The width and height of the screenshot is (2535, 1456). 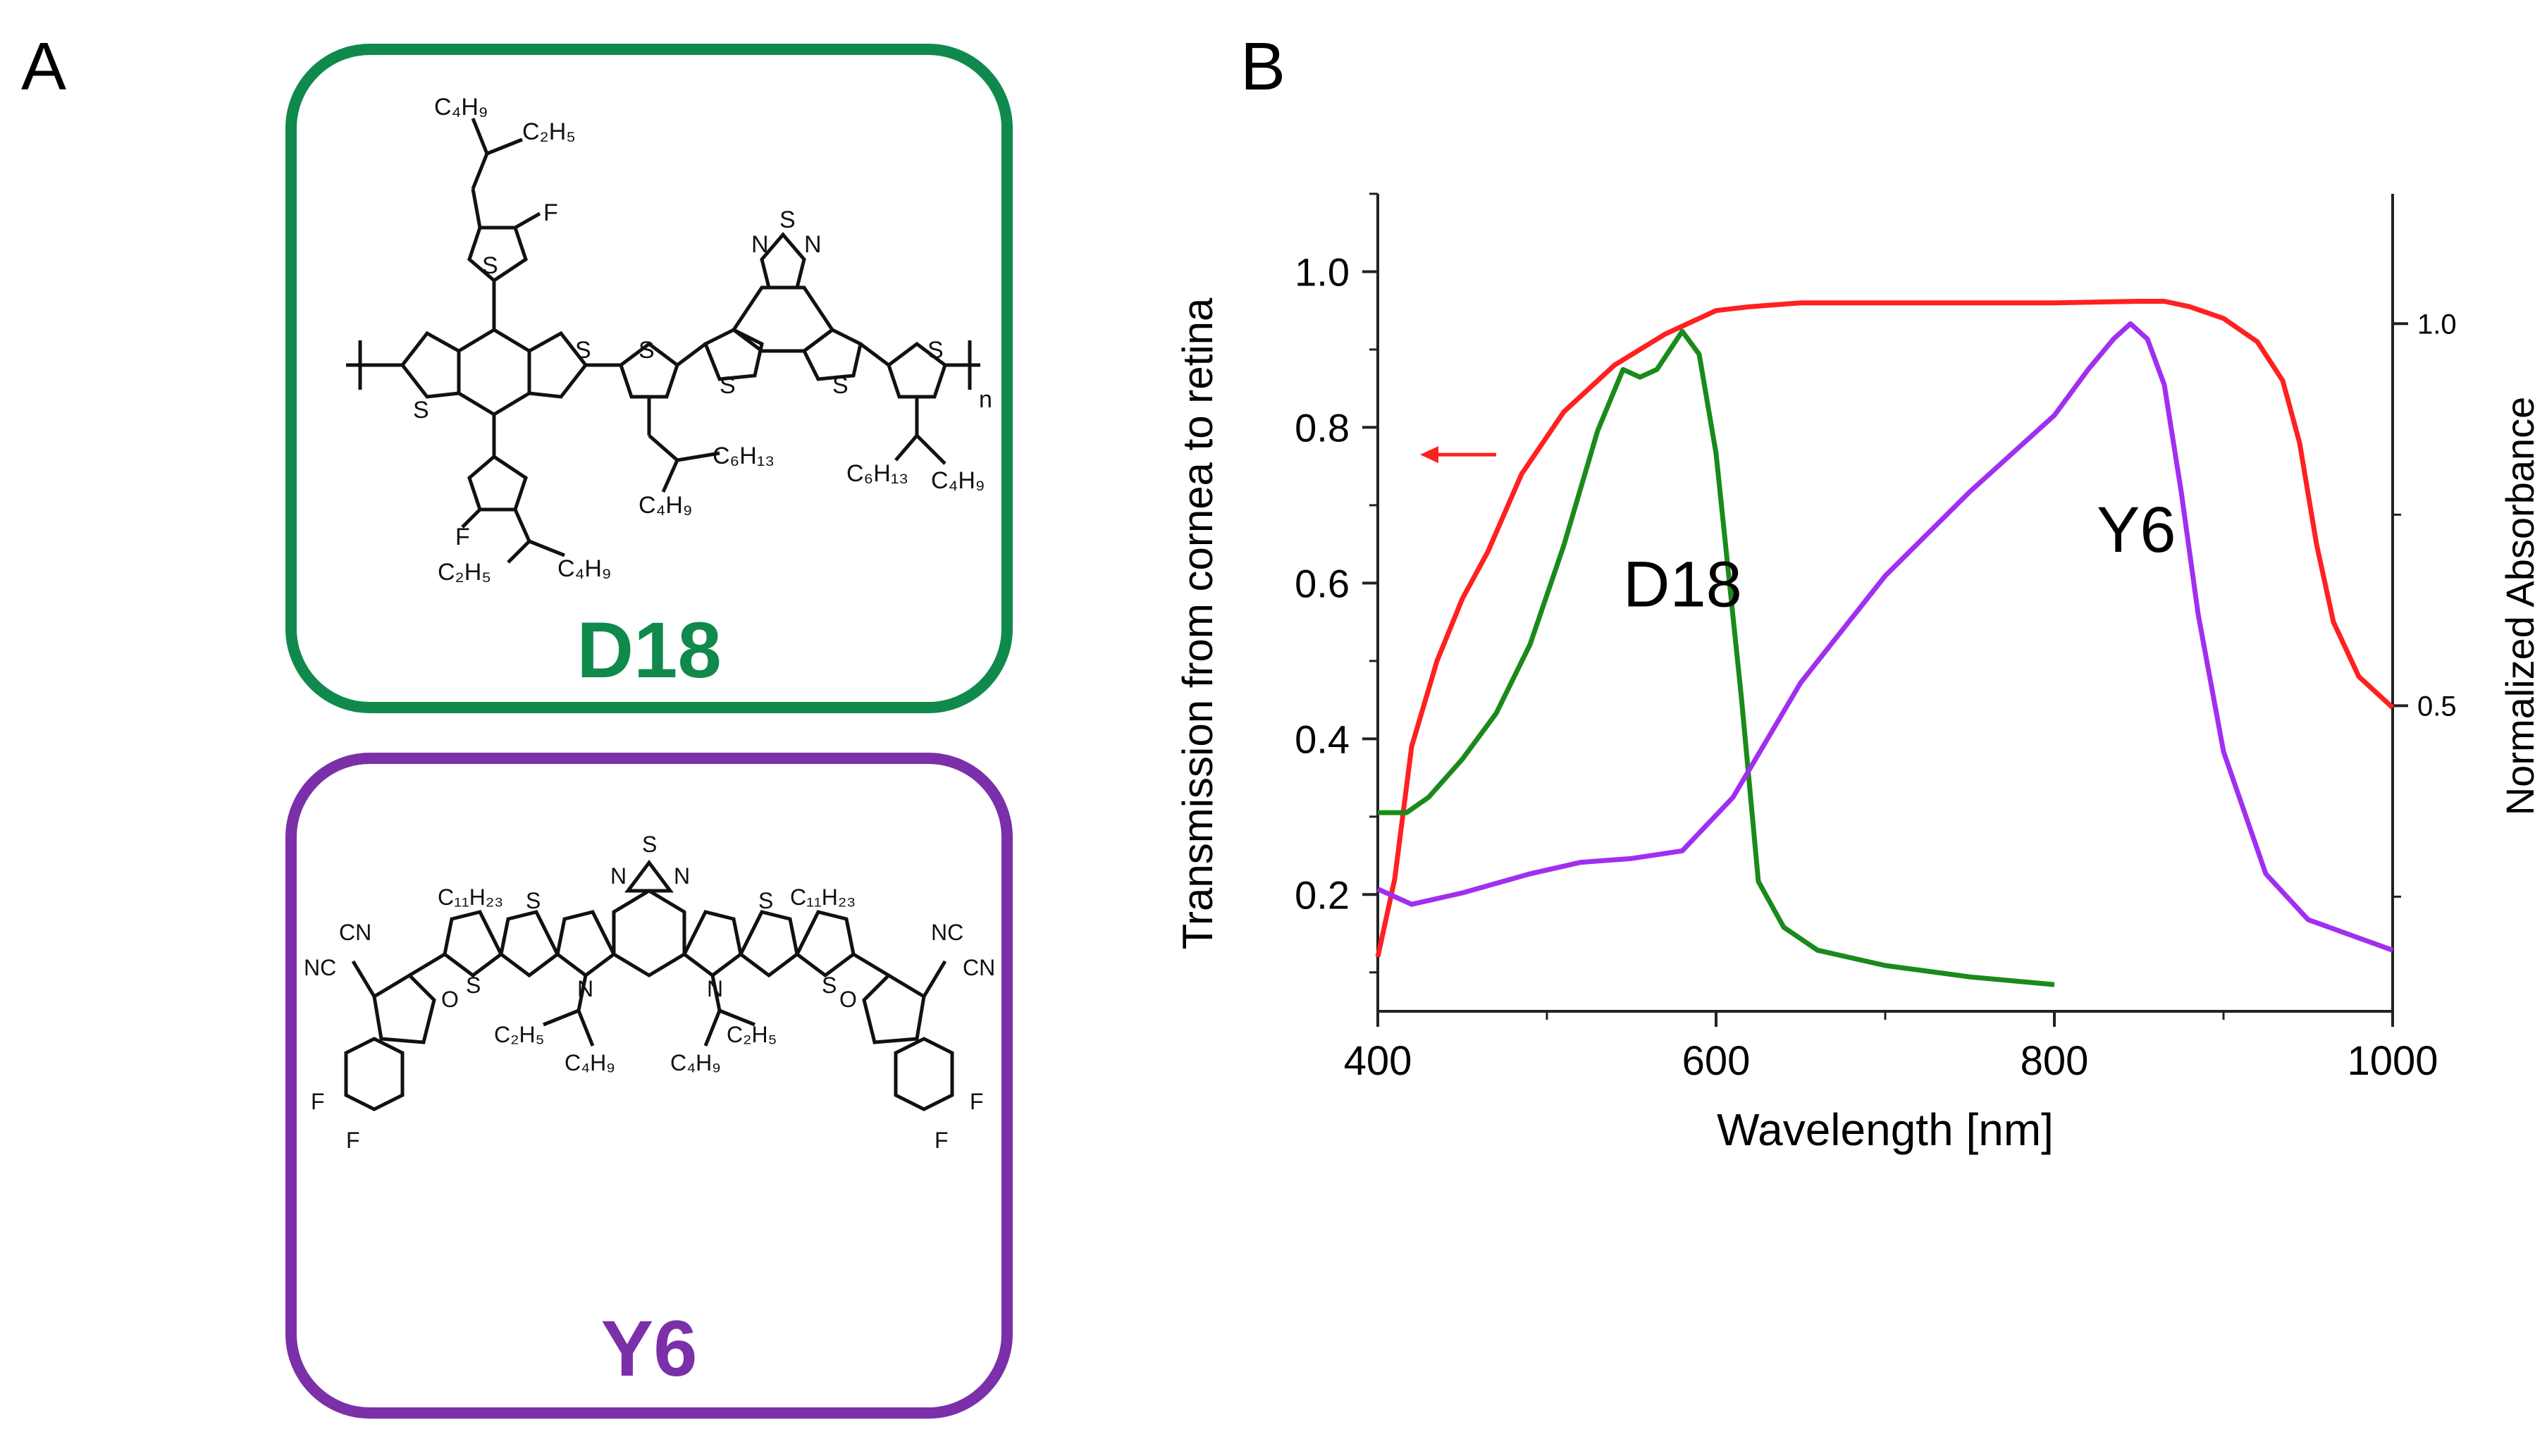 What do you see at coordinates (924, 1074) in the screenshot?
I see `y6-benzene-right` at bounding box center [924, 1074].